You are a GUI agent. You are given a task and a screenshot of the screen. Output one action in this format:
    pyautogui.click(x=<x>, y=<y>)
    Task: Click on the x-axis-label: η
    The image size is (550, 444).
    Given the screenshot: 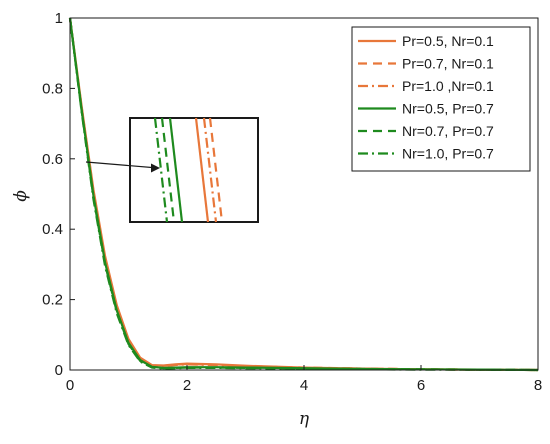 What is the action you would take?
    pyautogui.click(x=304, y=419)
    